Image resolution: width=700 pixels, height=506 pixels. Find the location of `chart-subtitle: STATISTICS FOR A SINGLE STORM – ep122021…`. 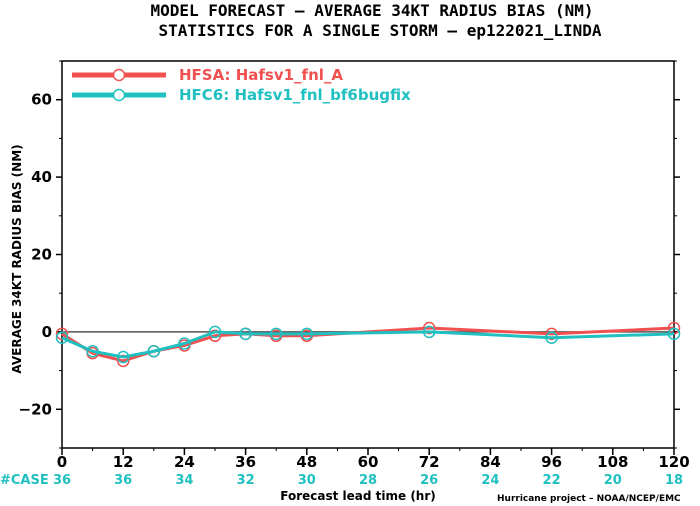

chart-subtitle: STATISTICS FOR A SINGLE STORM – ep122021… is located at coordinates (379, 30).